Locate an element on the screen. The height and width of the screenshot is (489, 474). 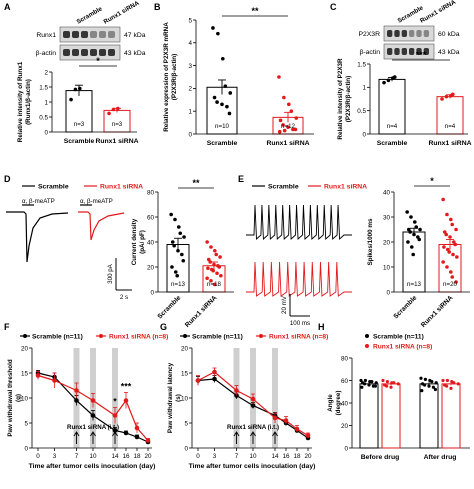
panel-G-injection-arrow is located at coordinates (236, 437).